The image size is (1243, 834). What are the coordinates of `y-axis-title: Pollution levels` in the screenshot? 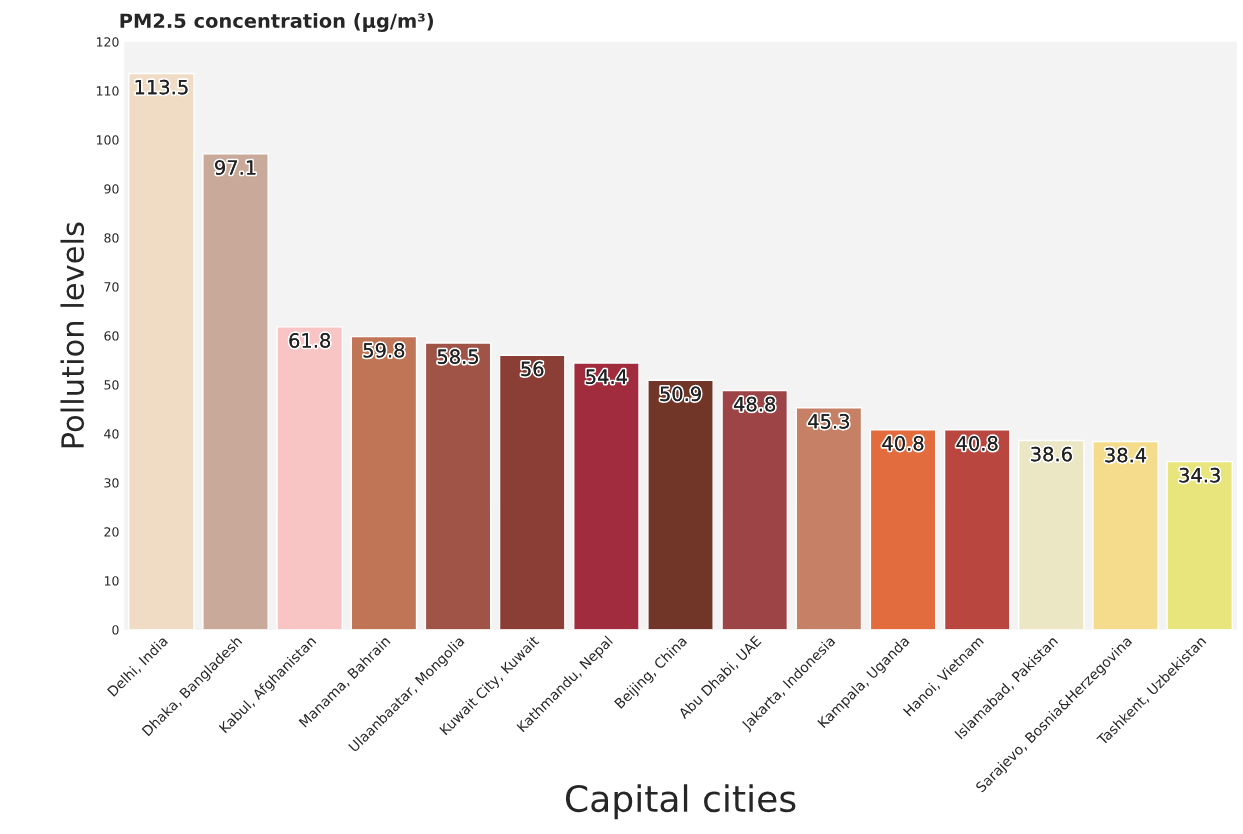 It's located at (72, 335).